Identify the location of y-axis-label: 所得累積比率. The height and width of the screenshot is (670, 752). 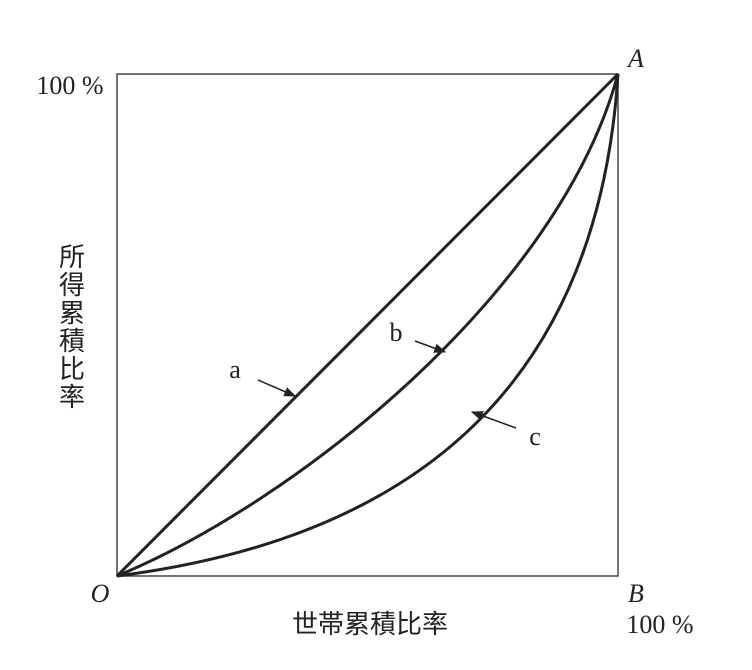
(70, 327).